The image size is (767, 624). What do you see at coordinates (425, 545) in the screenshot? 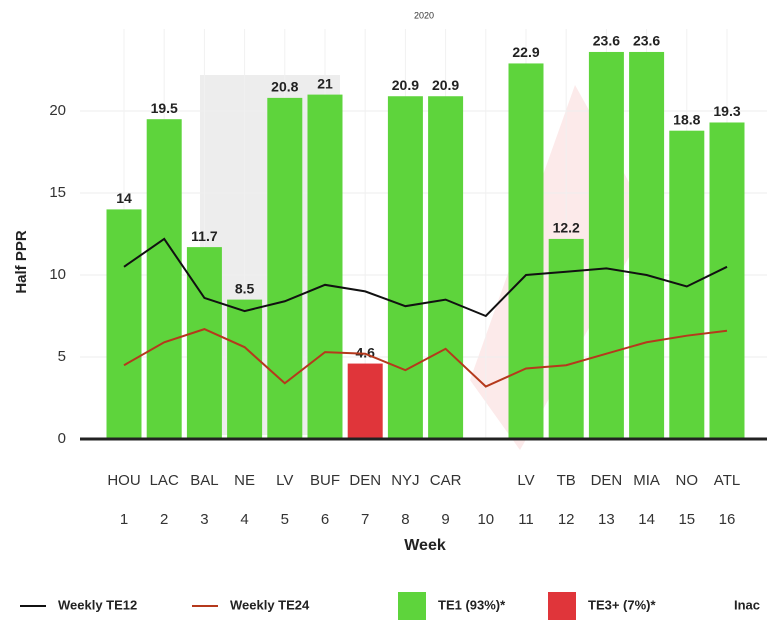
I see `x-axis-label: Week` at bounding box center [425, 545].